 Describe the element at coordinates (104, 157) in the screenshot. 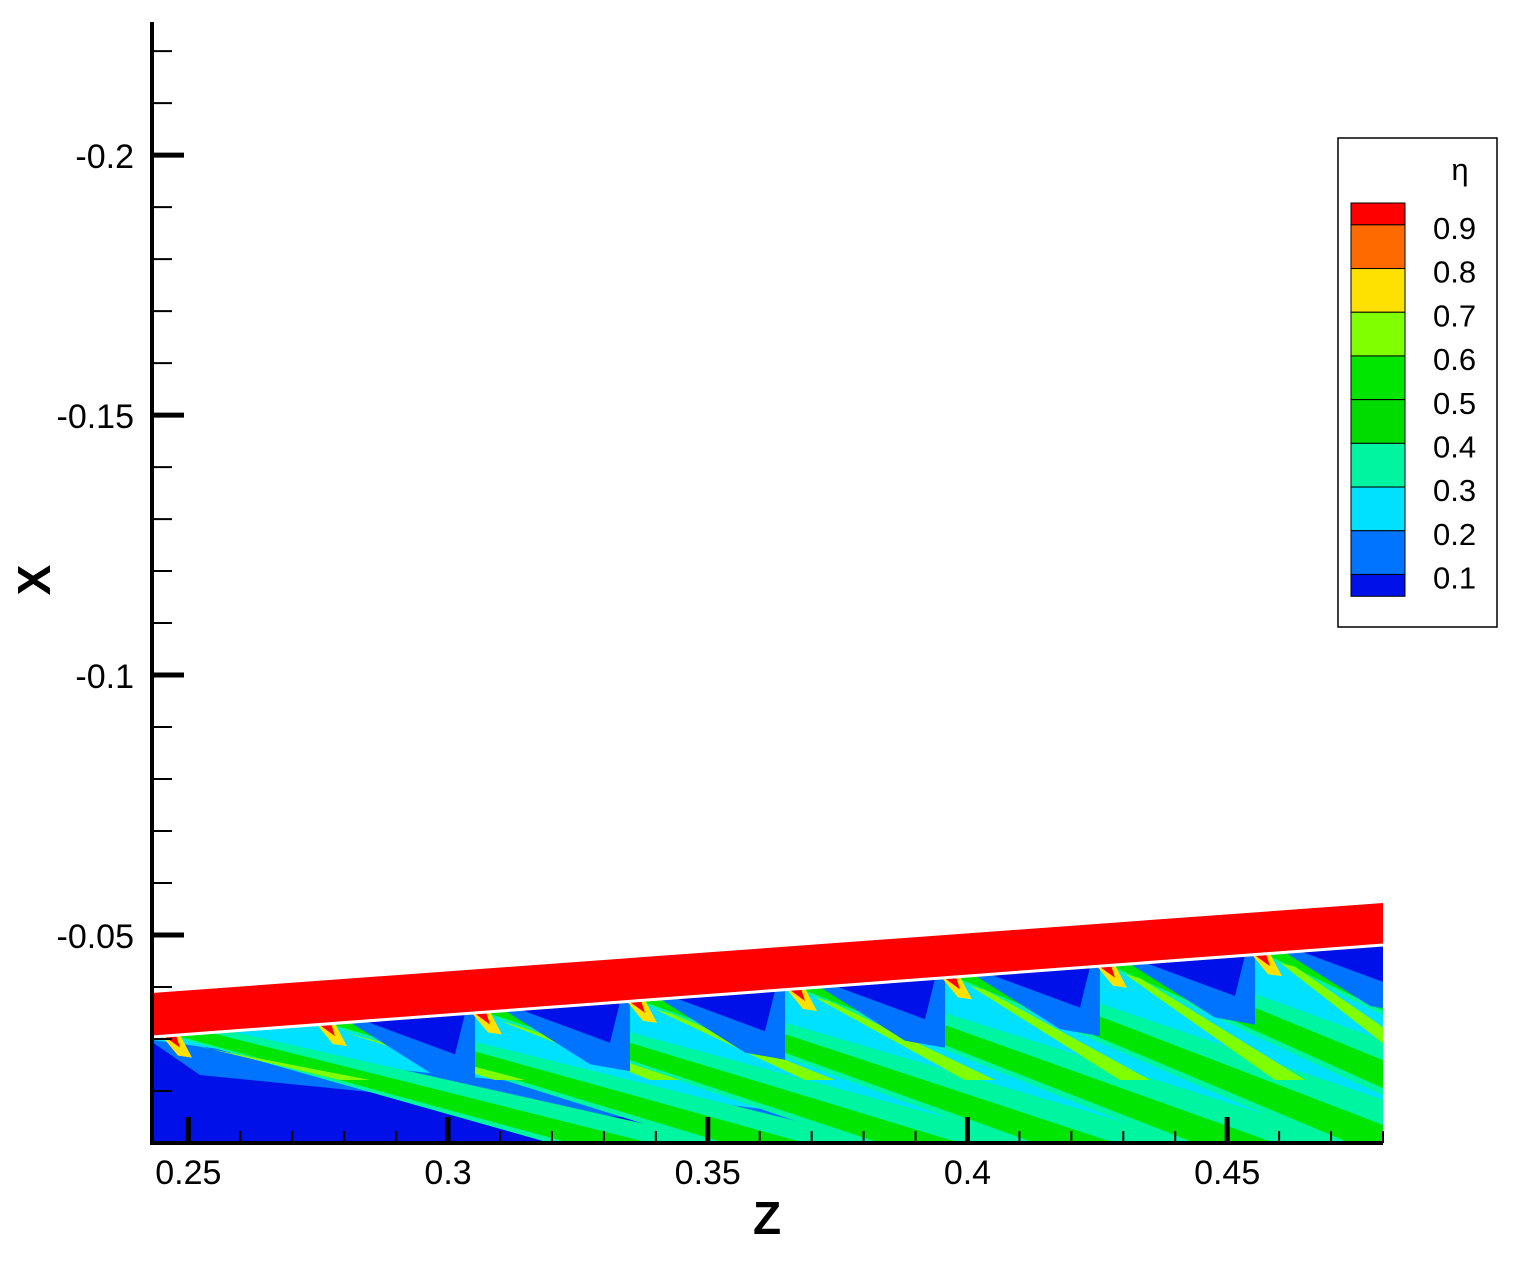

I see `y-tick-label: -0.2` at that location.